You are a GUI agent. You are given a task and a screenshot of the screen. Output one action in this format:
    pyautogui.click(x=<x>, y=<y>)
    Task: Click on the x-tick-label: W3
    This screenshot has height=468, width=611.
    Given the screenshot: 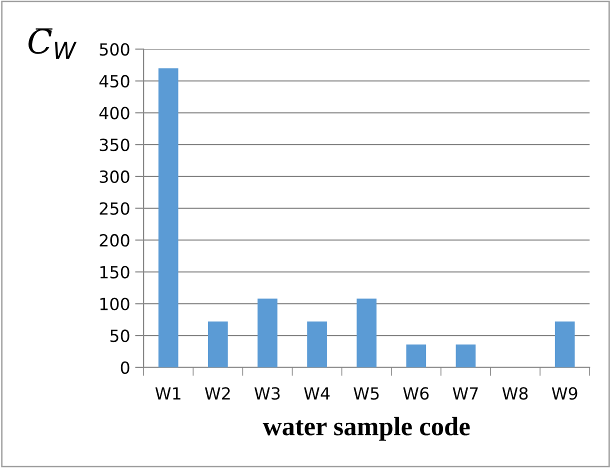 What is the action you would take?
    pyautogui.click(x=267, y=393)
    